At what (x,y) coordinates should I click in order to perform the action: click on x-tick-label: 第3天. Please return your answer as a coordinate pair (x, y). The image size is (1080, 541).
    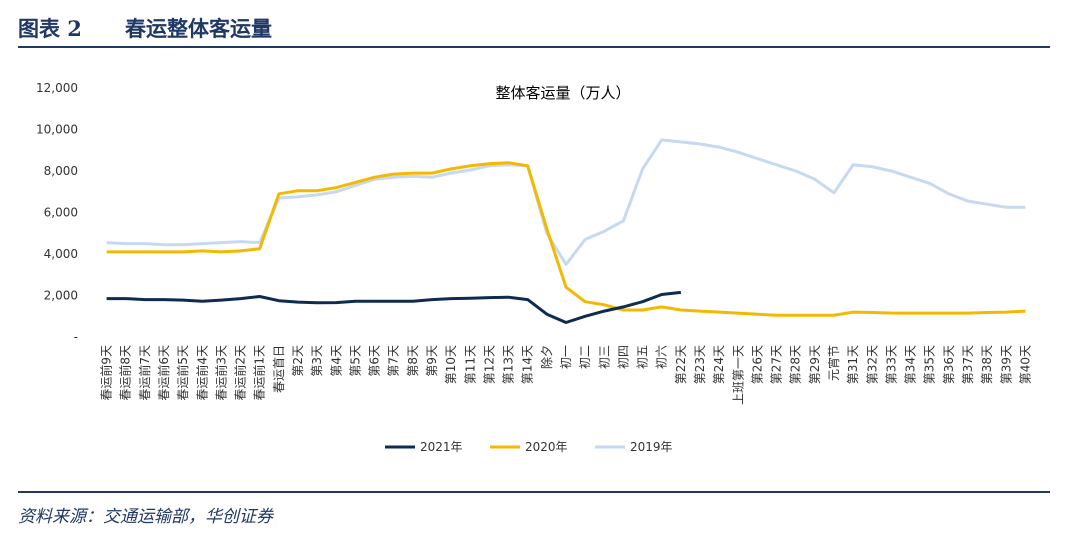
    Looking at the image, I should click on (317, 361).